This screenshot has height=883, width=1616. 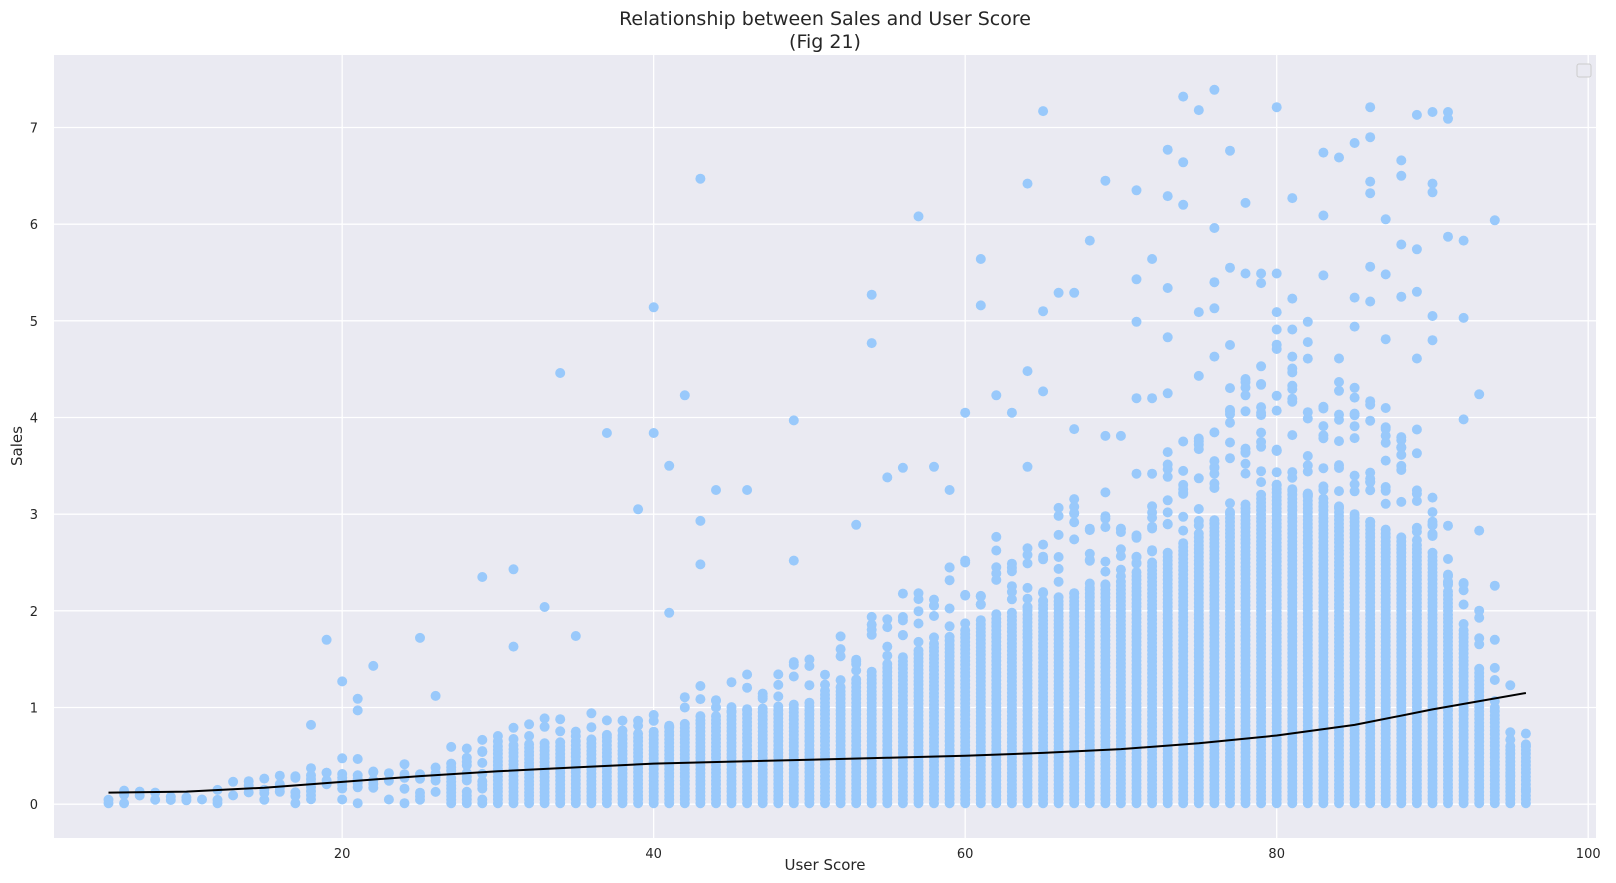 What do you see at coordinates (653, 854) in the screenshot?
I see `x-tick-label: 40` at bounding box center [653, 854].